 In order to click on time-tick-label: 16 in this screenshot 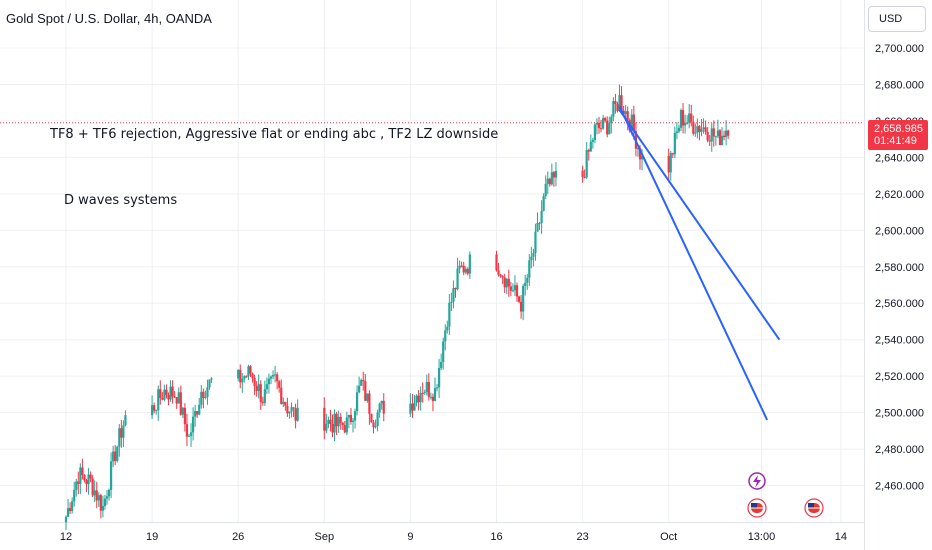, I will do `click(496, 537)`.